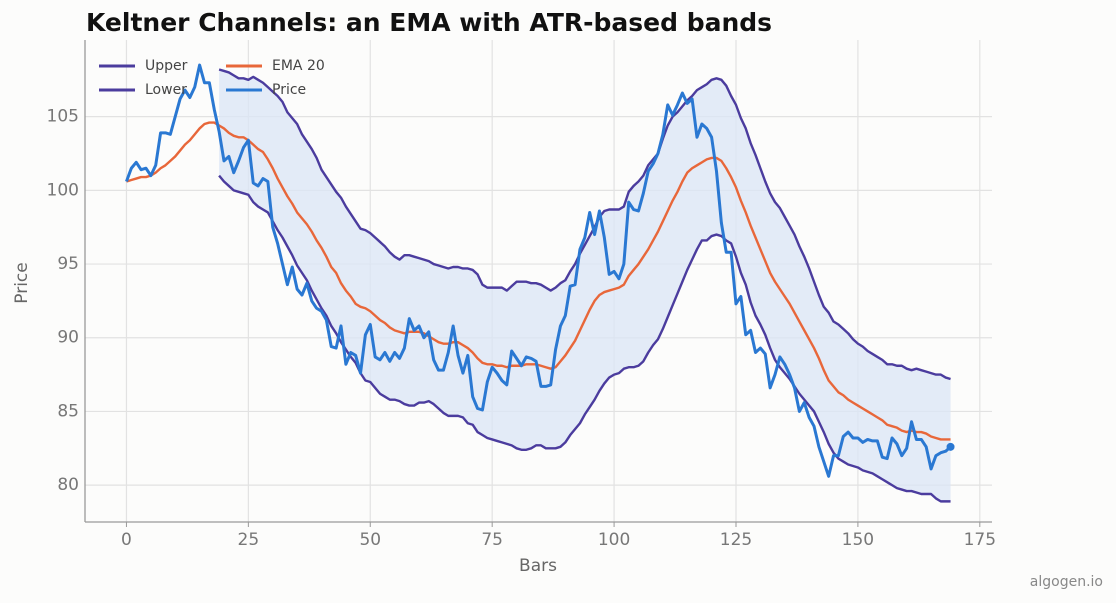 This screenshot has width=1116, height=603. I want to click on watermark: algogen.io, so click(1066, 582).